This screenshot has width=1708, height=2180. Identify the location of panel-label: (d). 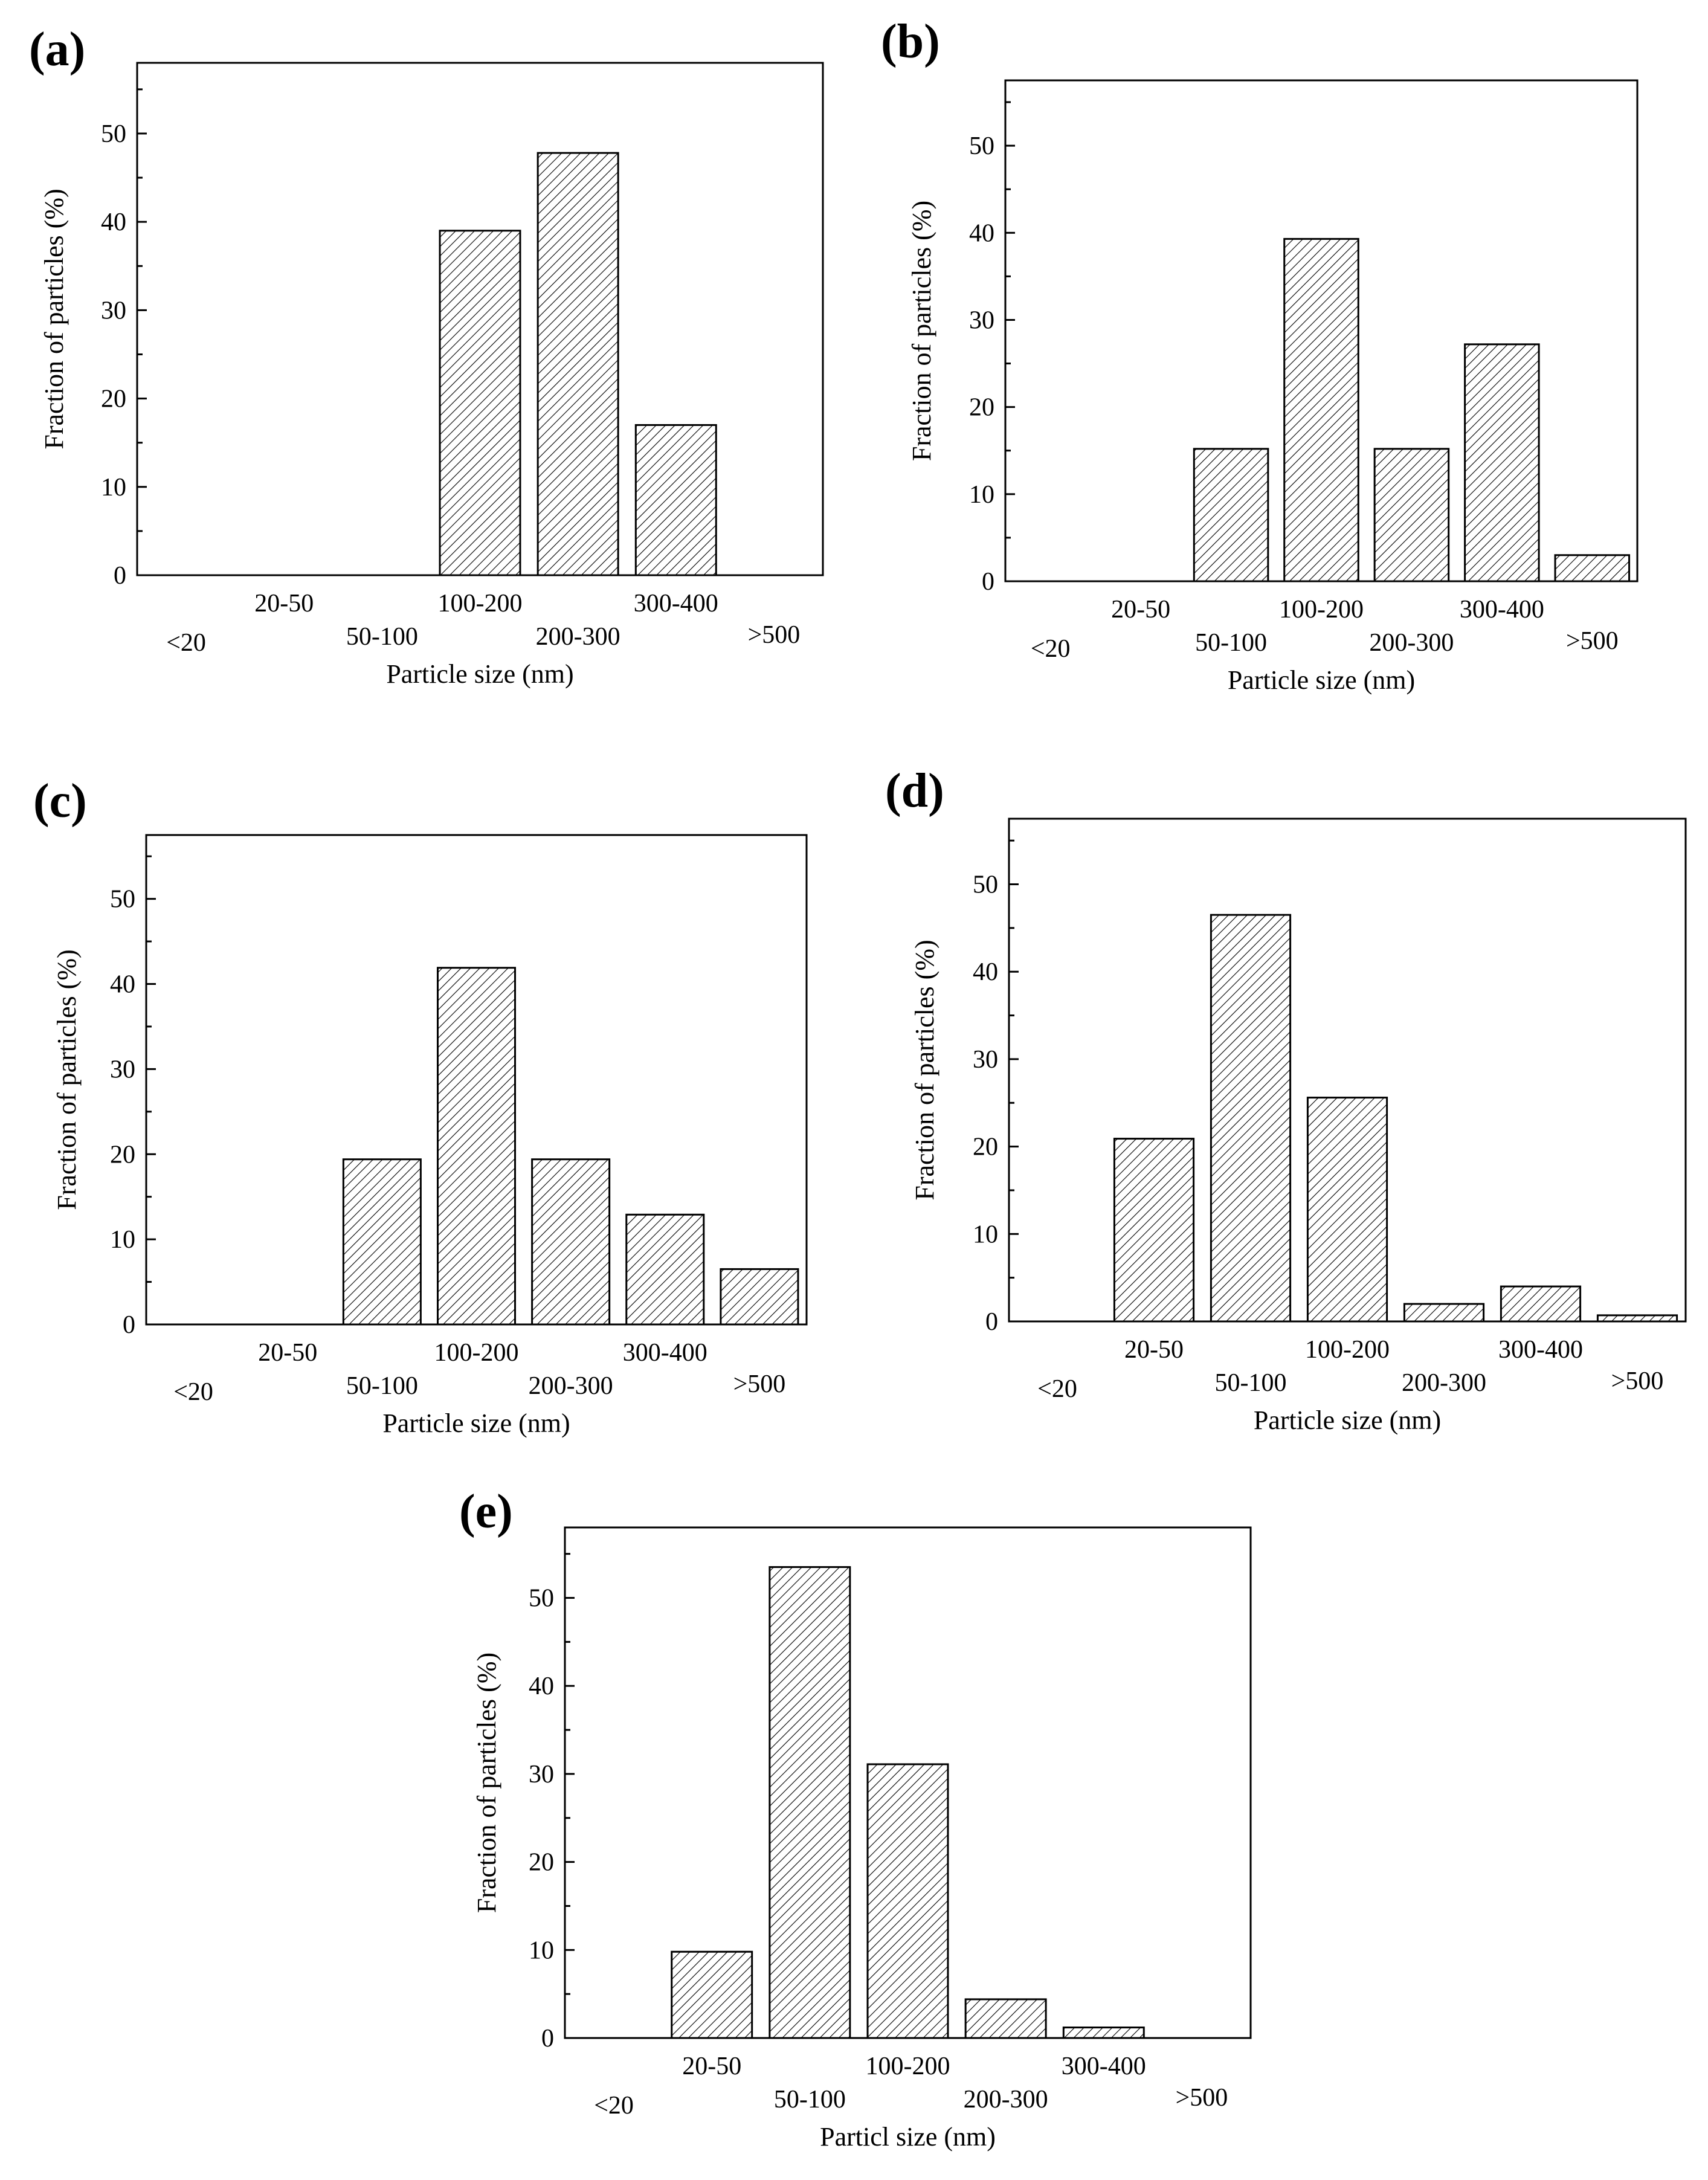
(914, 791).